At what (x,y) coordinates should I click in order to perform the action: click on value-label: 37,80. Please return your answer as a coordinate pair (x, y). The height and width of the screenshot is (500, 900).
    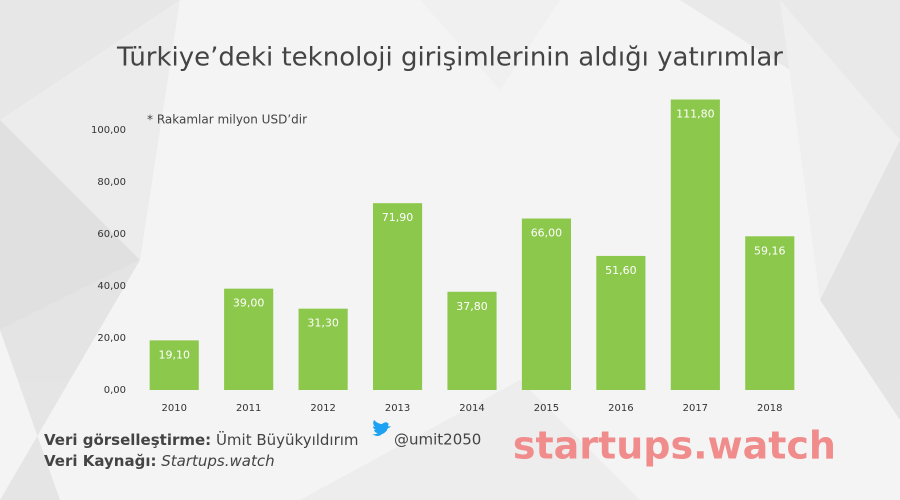
    Looking at the image, I should click on (472, 306).